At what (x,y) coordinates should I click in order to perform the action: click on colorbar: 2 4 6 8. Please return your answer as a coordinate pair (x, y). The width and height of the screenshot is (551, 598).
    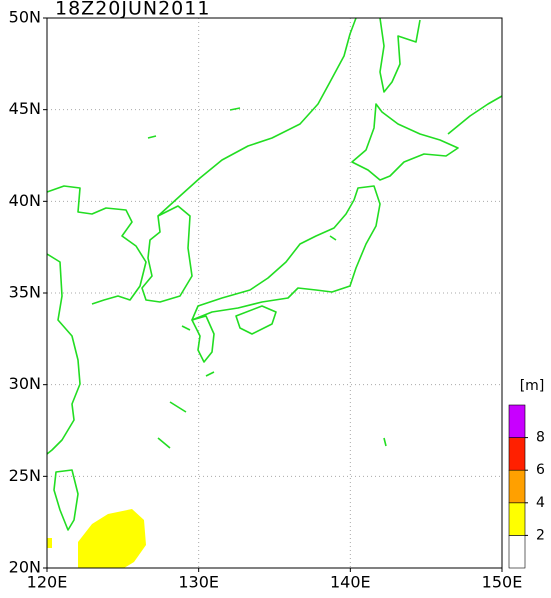
    Looking at the image, I should click on (526, 486).